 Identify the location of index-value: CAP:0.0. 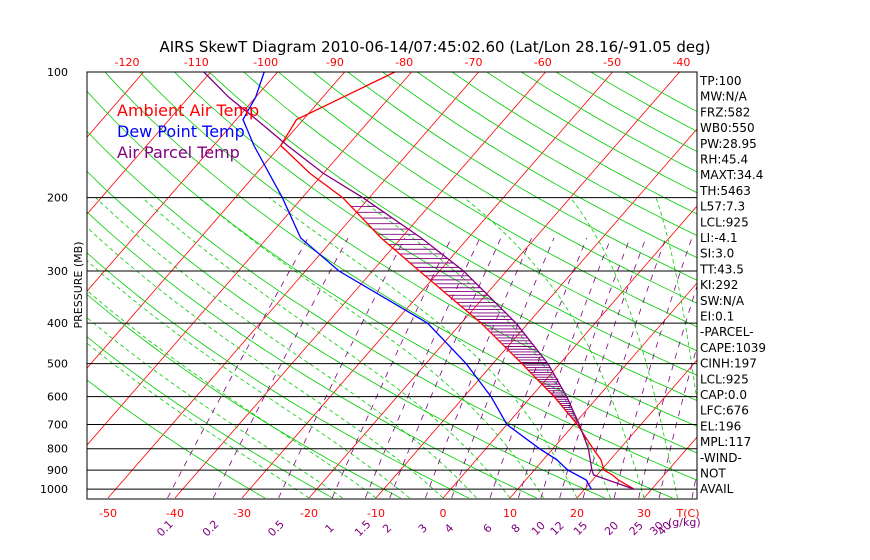
(723, 395).